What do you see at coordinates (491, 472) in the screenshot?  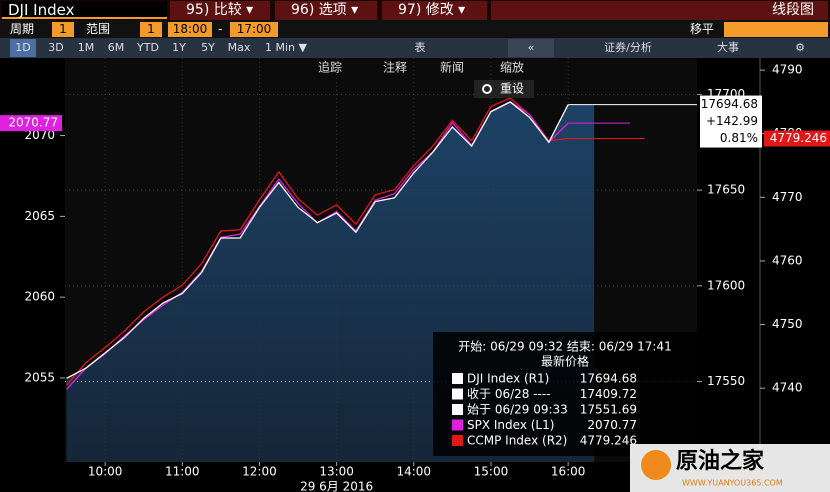 I see `x-tick-label: 15:00` at bounding box center [491, 472].